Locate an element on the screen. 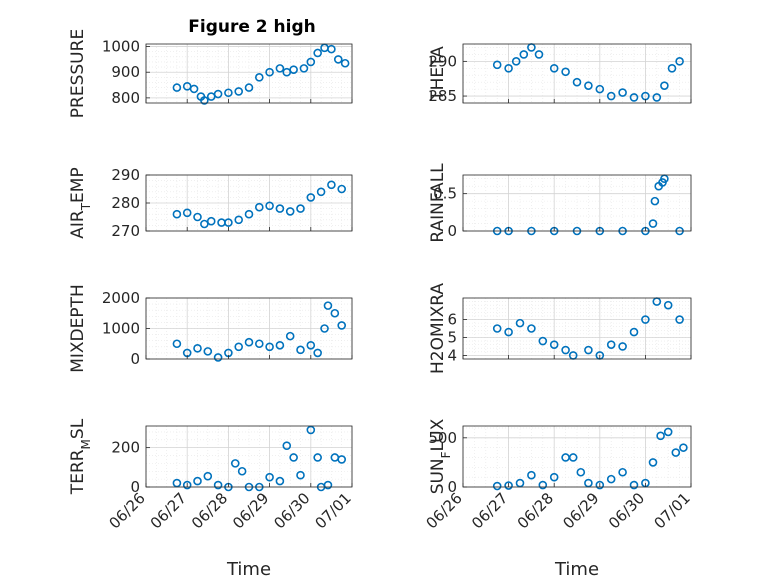 The height and width of the screenshot is (583, 778). y-axis-label: SUNFLUX is located at coordinates (440, 456).